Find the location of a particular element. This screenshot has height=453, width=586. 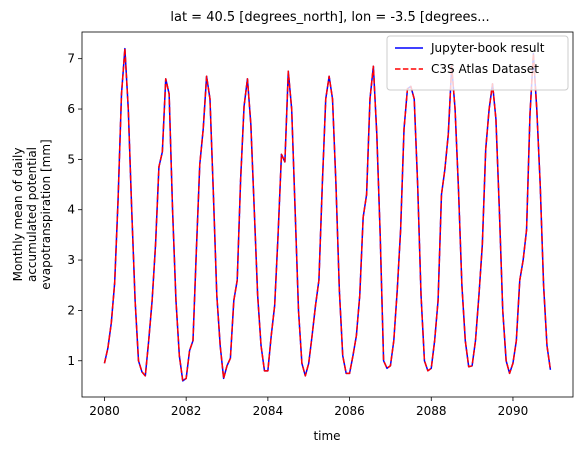

legend-label: Jupyter-book result is located at coordinates (487, 48).